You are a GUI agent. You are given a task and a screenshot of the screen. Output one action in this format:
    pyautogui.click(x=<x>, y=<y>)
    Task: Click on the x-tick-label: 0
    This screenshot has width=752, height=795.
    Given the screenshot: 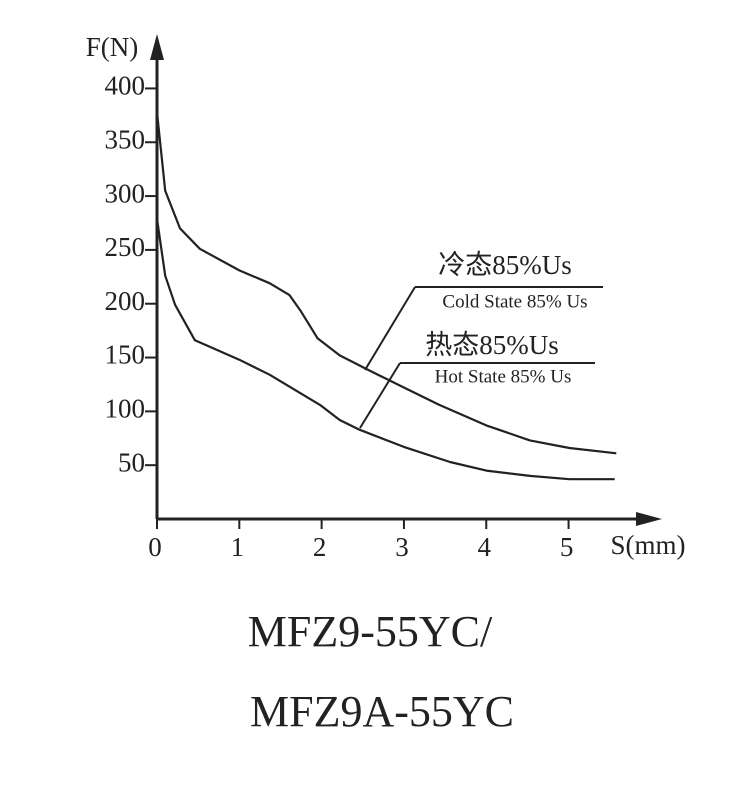 What is the action you would take?
    pyautogui.click(x=155, y=547)
    